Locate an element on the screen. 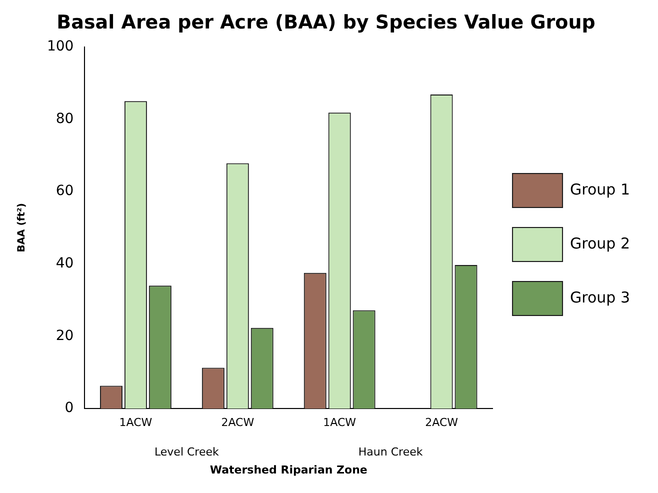  legend-label: Group 3 is located at coordinates (600, 297).